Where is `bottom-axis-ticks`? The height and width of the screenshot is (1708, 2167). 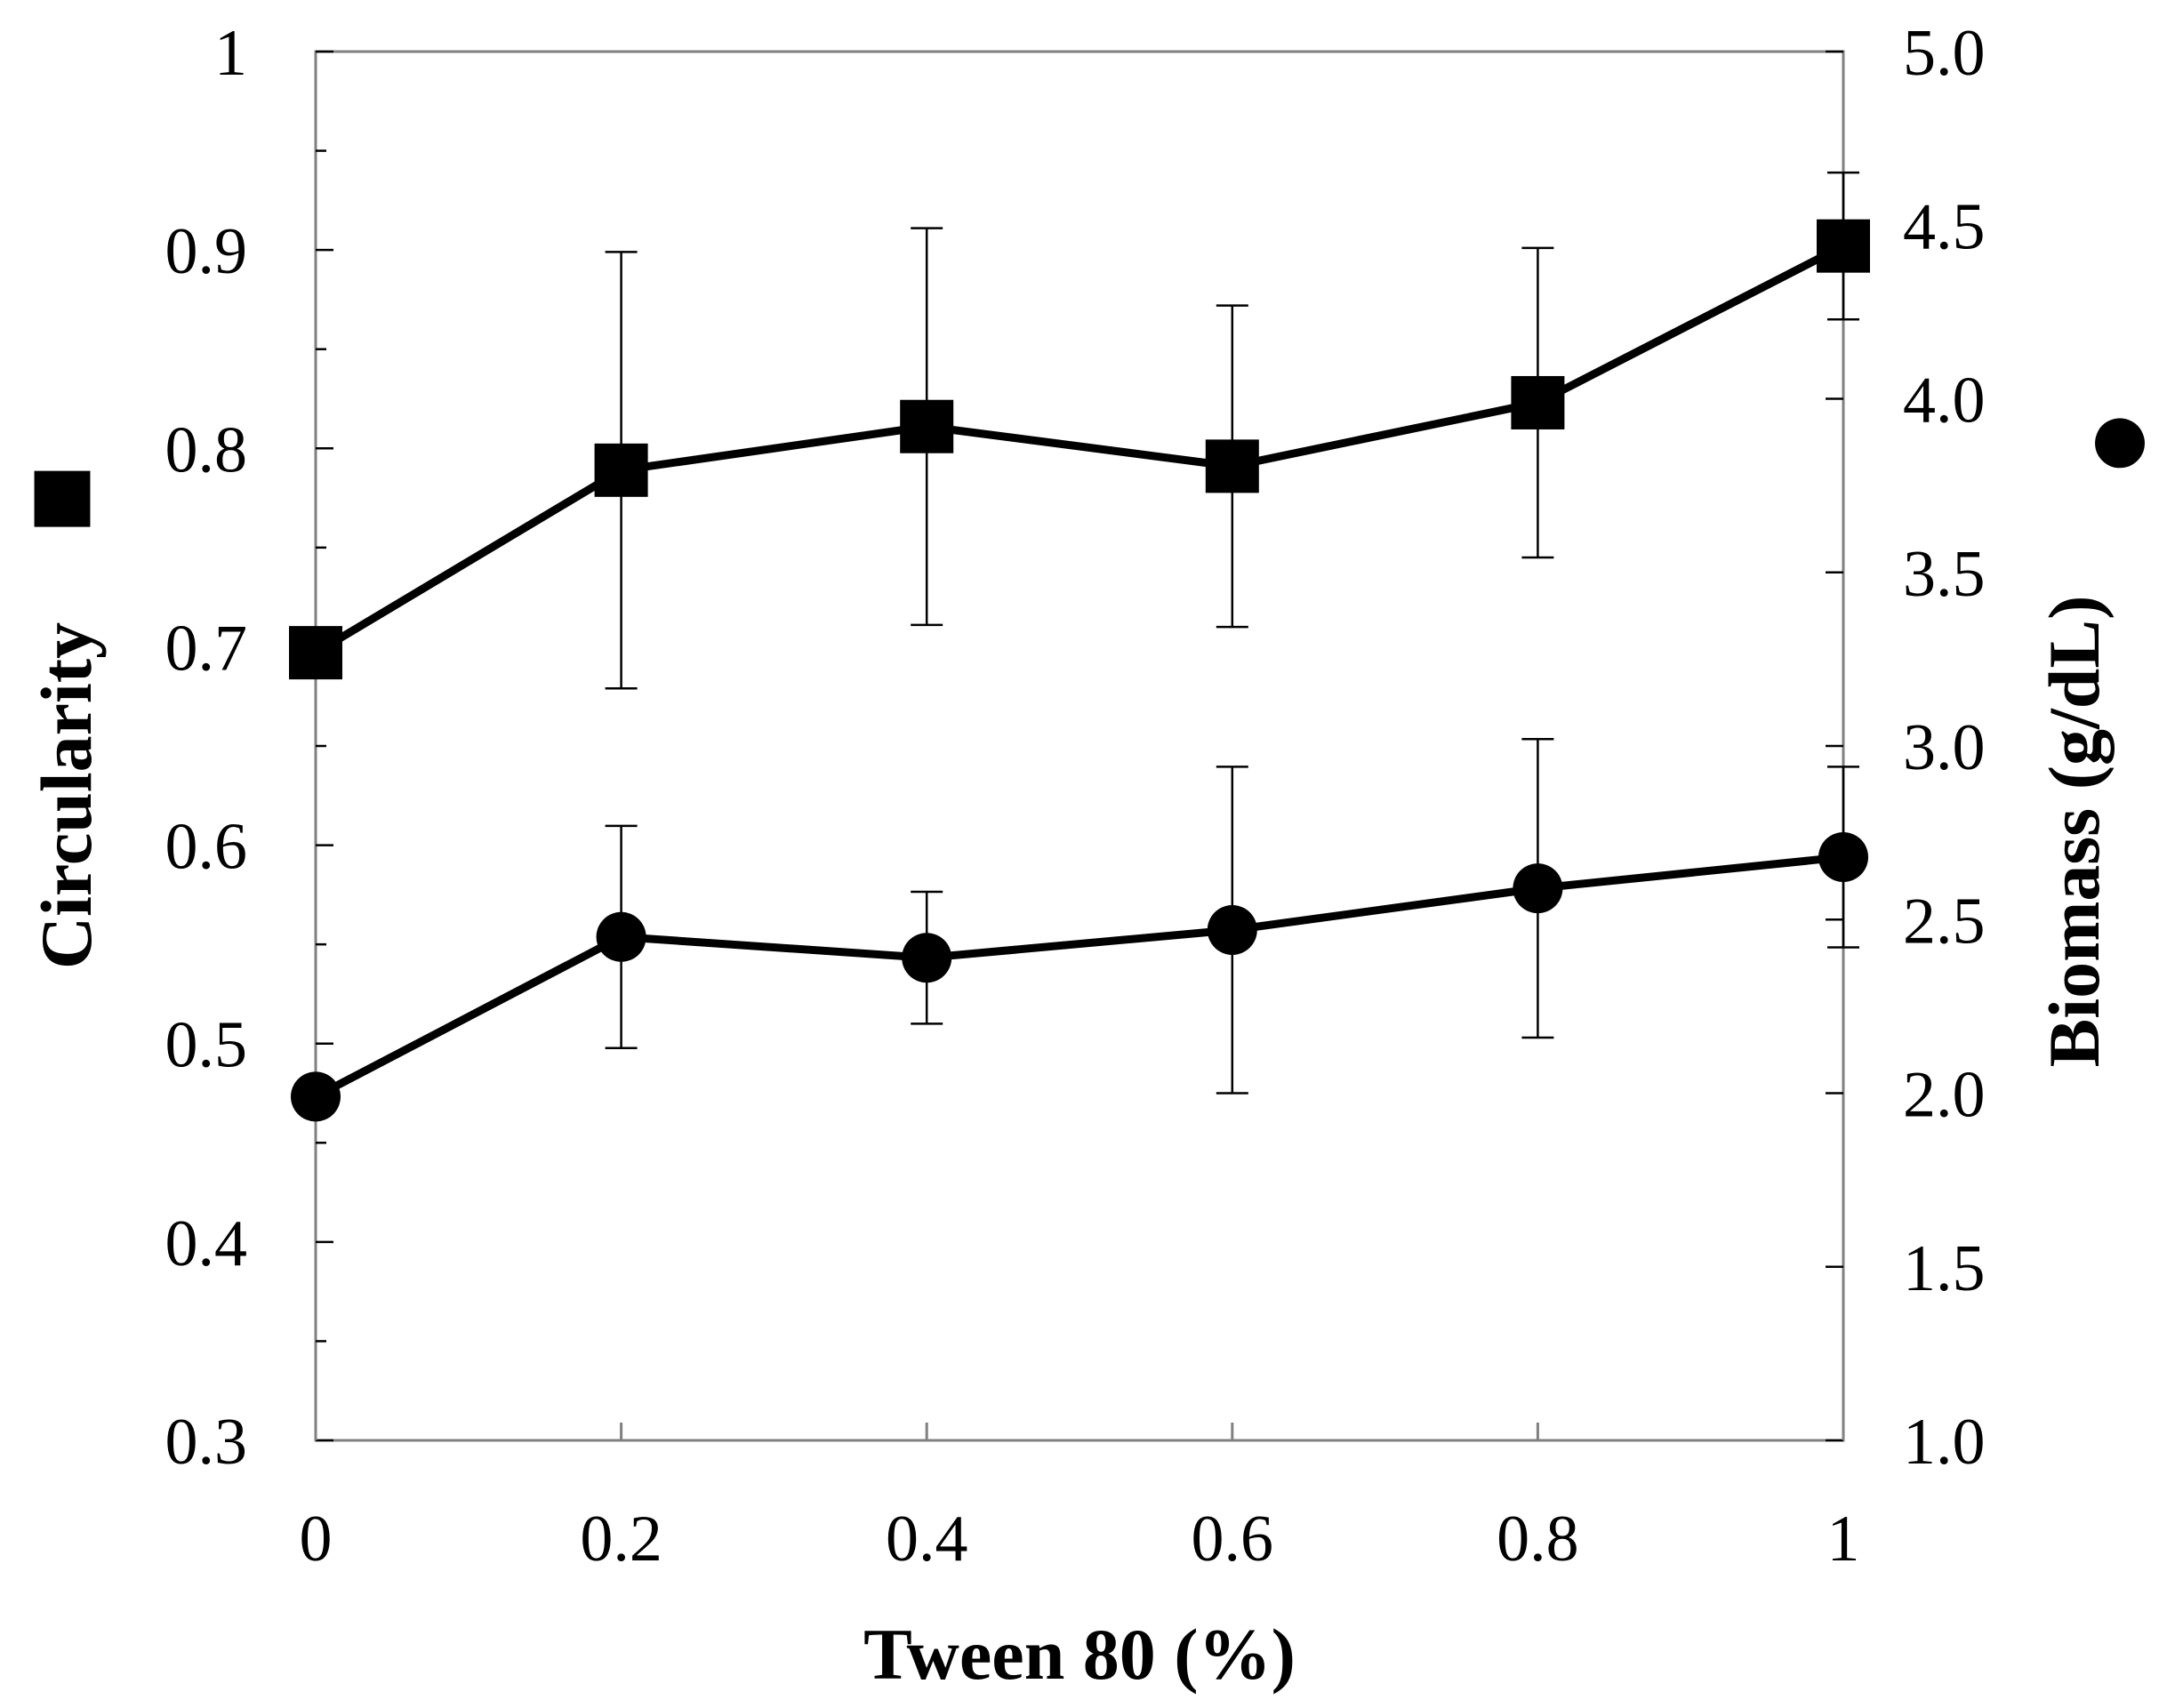
bottom-axis-ticks is located at coordinates (1080, 1431).